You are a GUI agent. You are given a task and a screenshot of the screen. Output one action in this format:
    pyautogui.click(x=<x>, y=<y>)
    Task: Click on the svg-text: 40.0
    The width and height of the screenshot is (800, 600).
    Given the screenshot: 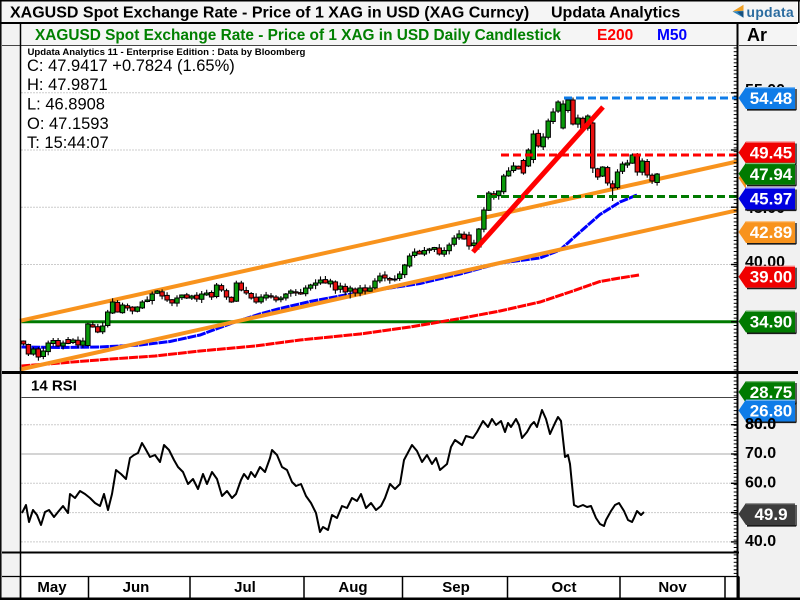 What is the action you would take?
    pyautogui.click(x=760, y=541)
    